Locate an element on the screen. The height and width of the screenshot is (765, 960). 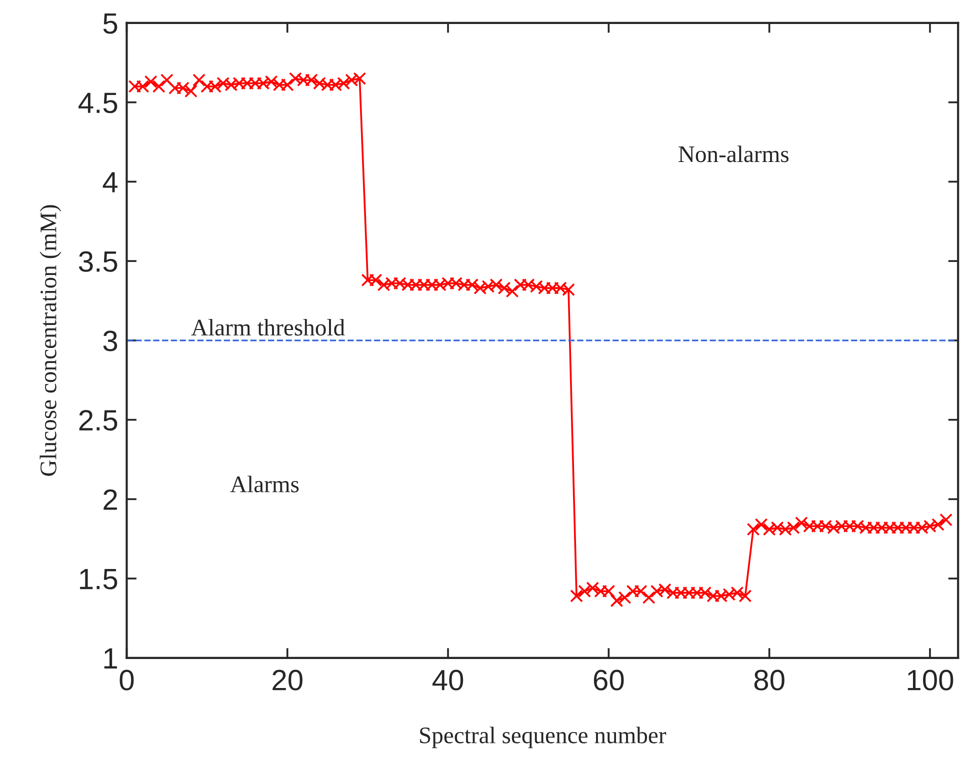
x-tick-label: 0 is located at coordinates (127, 680).